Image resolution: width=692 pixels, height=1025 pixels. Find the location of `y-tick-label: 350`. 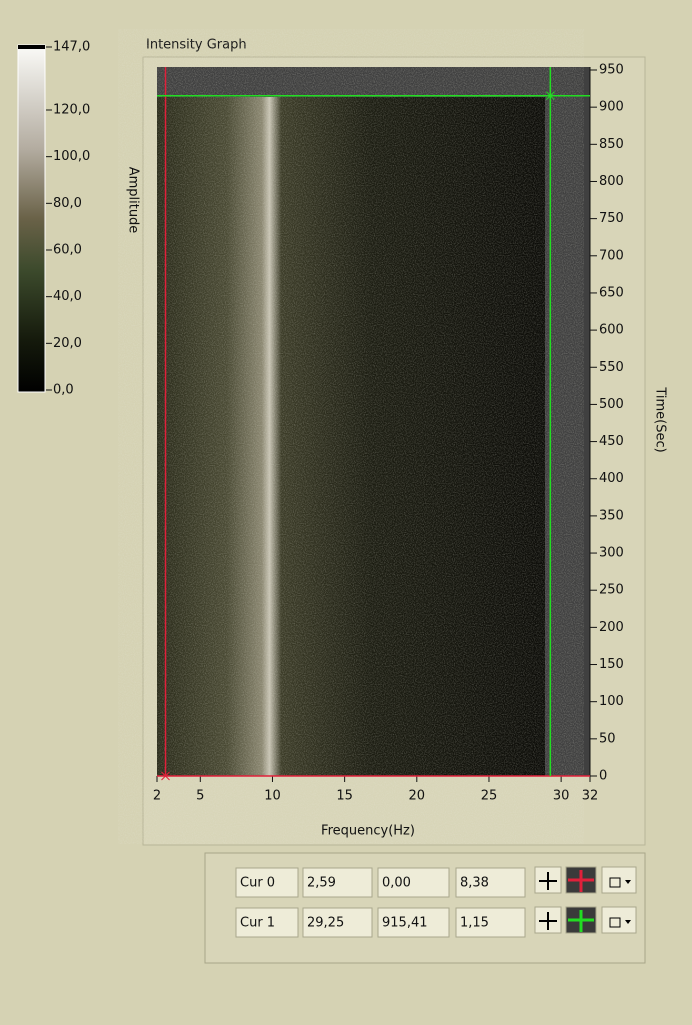

y-tick-label: 350 is located at coordinates (611, 515).